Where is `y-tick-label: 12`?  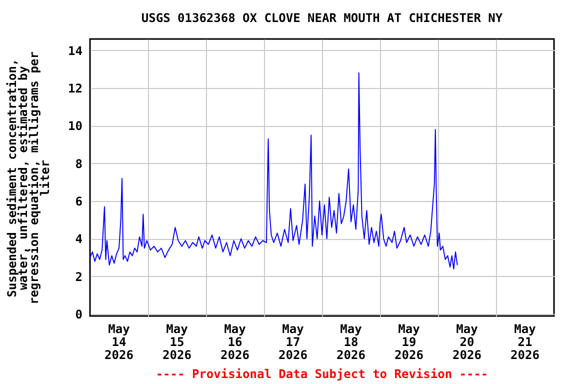 y-tick-label: 12 is located at coordinates (75, 88).